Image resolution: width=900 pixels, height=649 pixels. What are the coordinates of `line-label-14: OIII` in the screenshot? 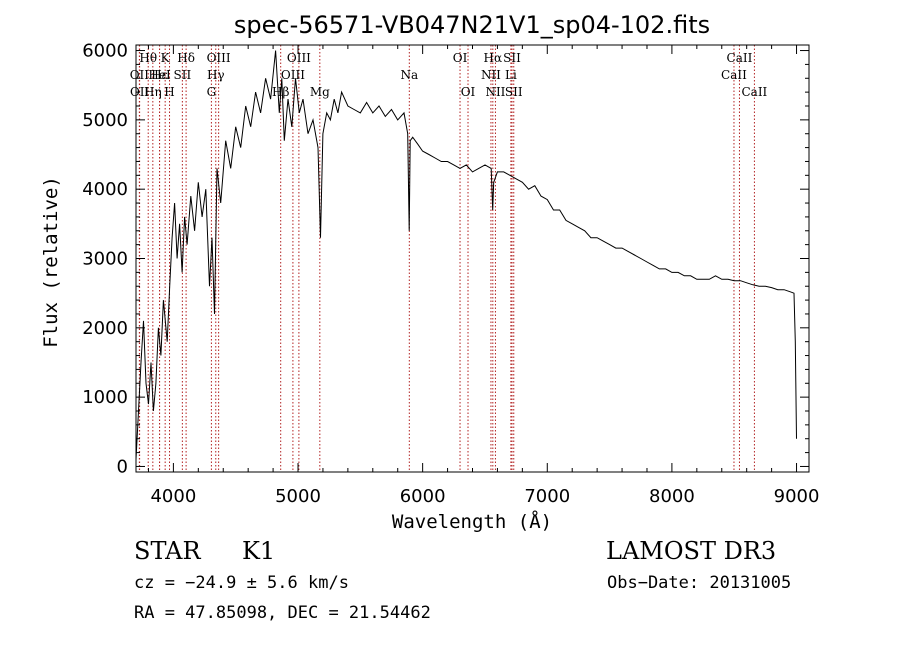 It's located at (293, 75).